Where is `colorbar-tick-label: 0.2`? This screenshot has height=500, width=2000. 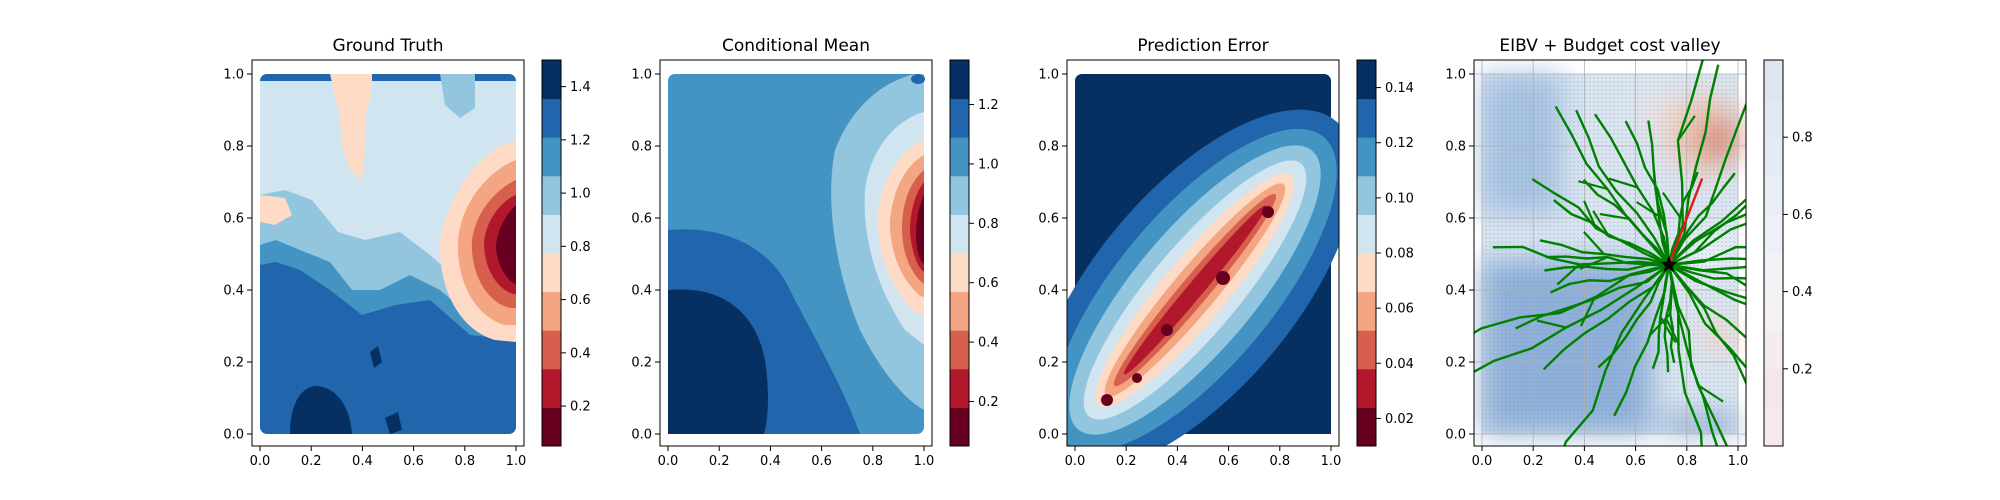
colorbar-tick-label: 0.2 is located at coordinates (1802, 369).